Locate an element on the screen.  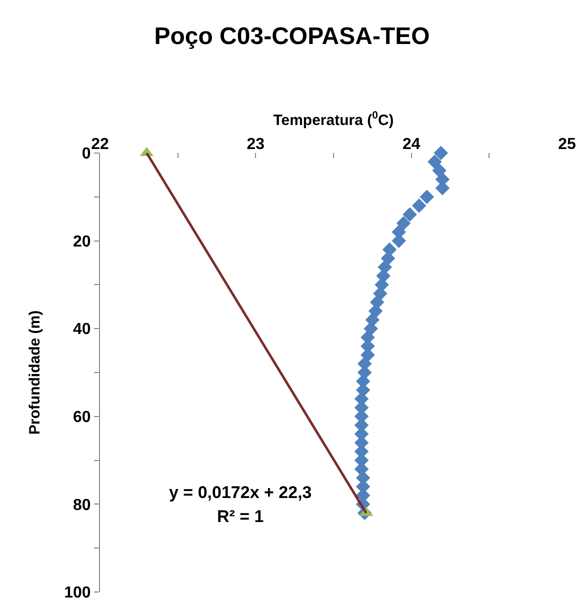
y-tick-label: 40 is located at coordinates (82, 329).